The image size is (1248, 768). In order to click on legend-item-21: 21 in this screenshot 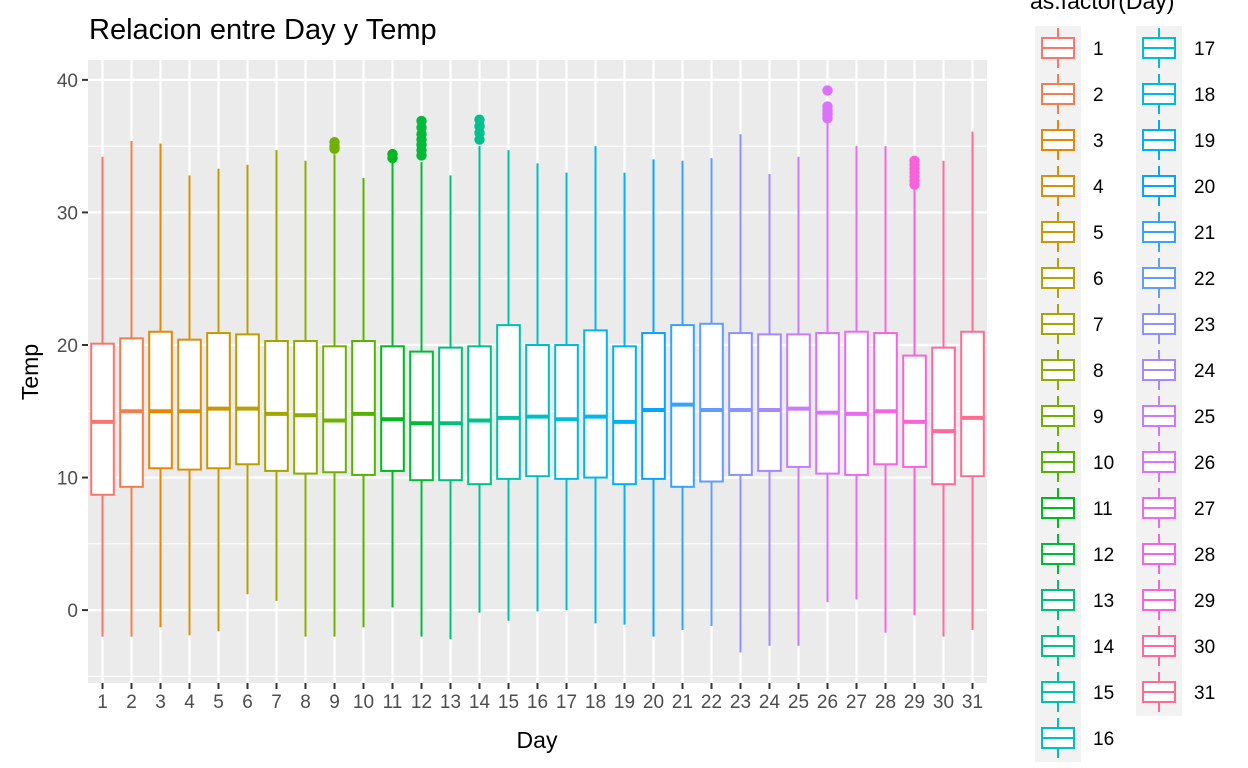, I will do `click(1175, 233)`.